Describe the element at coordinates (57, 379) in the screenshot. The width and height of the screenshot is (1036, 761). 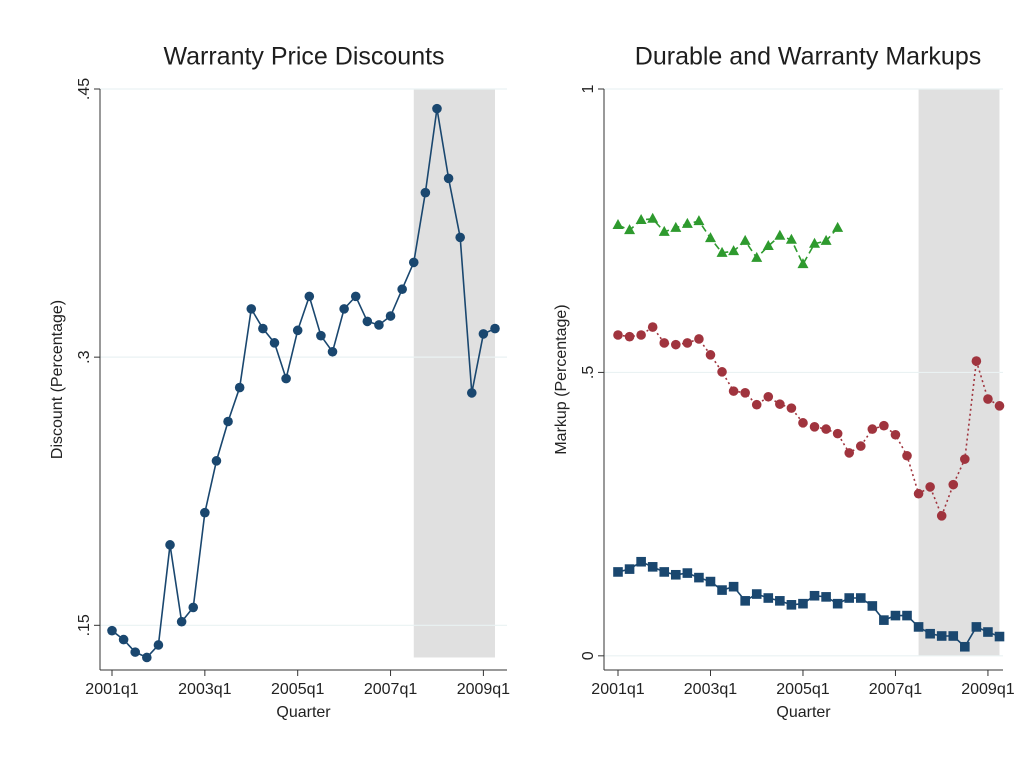
I see `y-axis-title: Discount (Percentage)` at that location.